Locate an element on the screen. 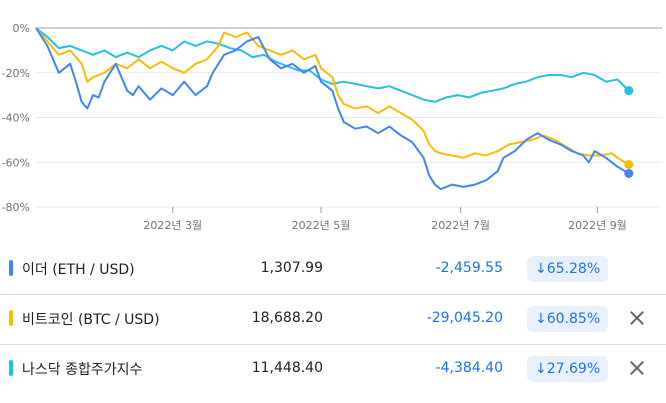 This screenshot has width=666, height=403. percent-change-value: 65.28% is located at coordinates (573, 269).